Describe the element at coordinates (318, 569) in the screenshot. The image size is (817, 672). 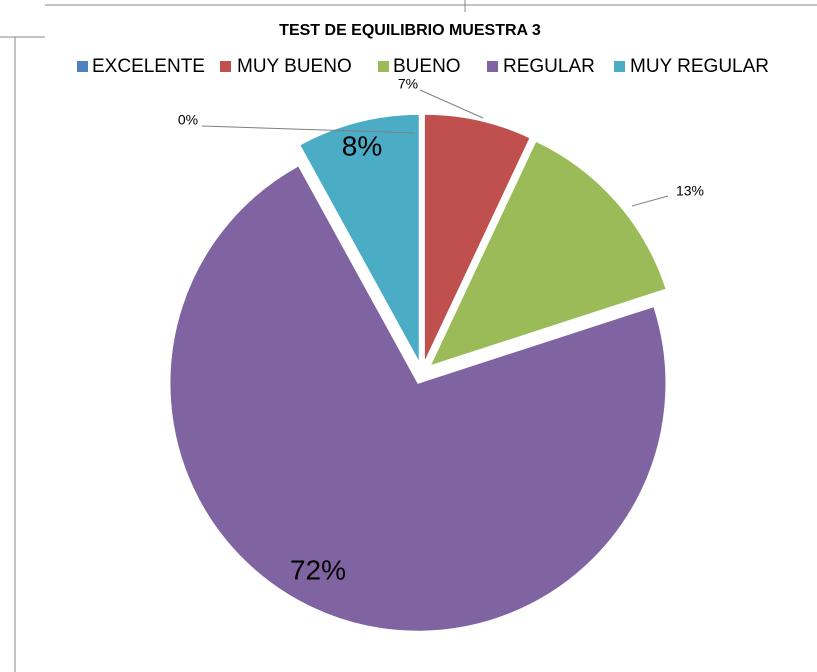
I see `data-label: 72%` at that location.